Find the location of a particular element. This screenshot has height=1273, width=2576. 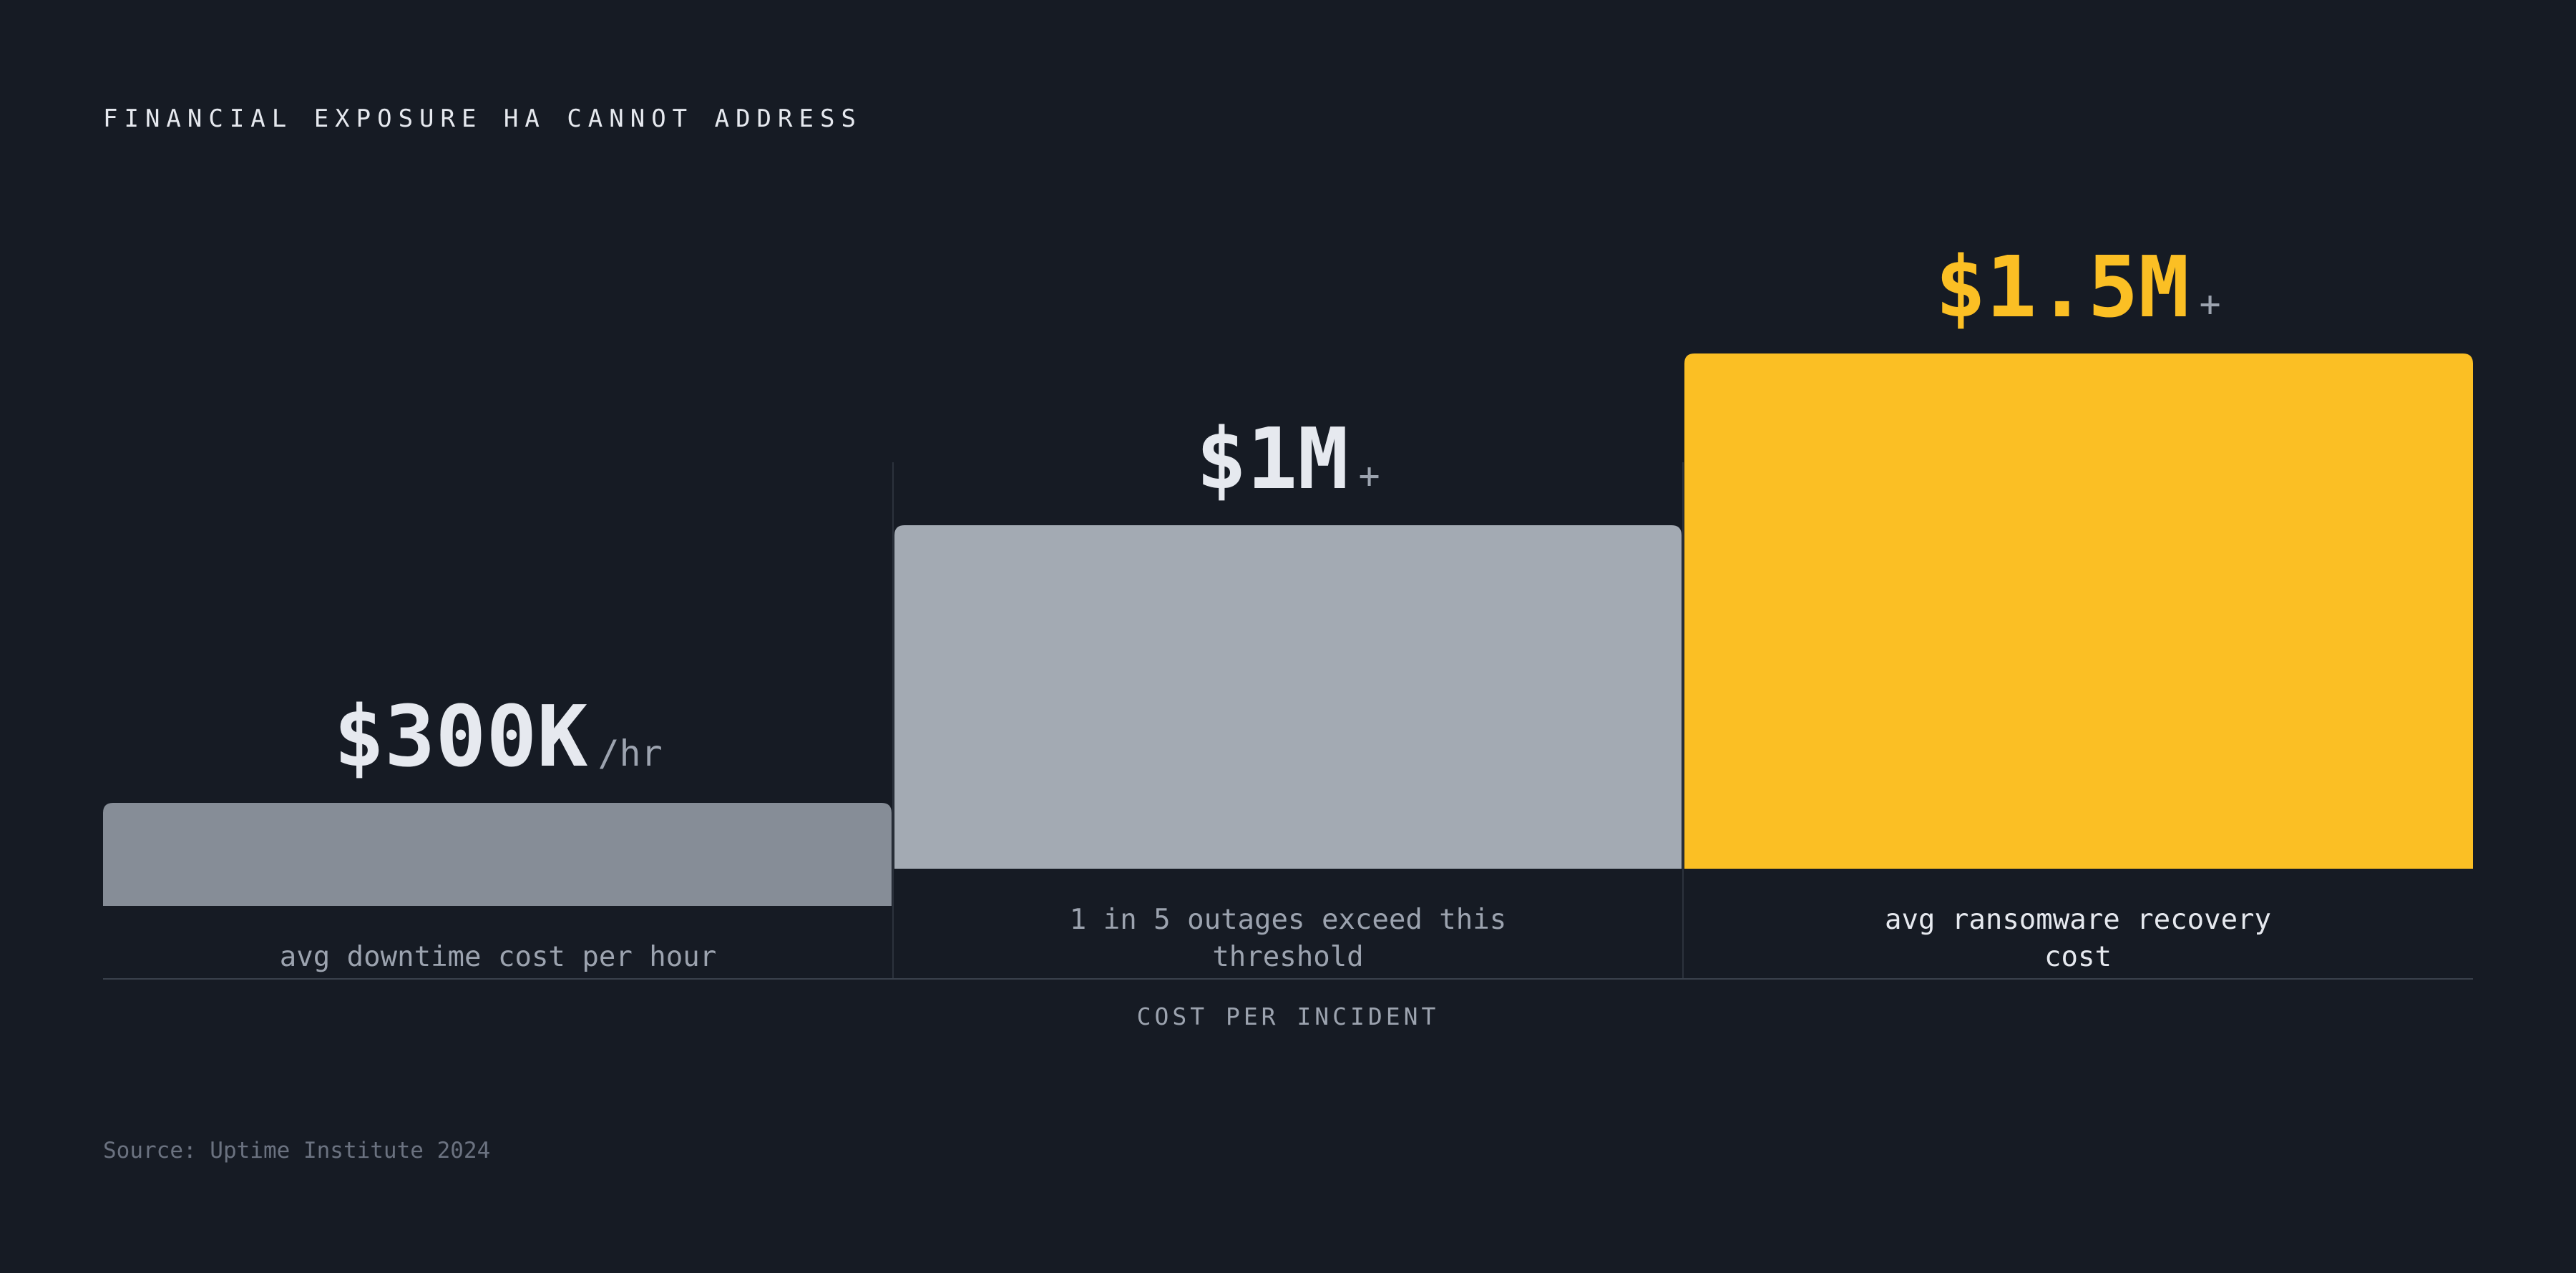

category-label: avg downtime cost per hour is located at coordinates (498, 957).